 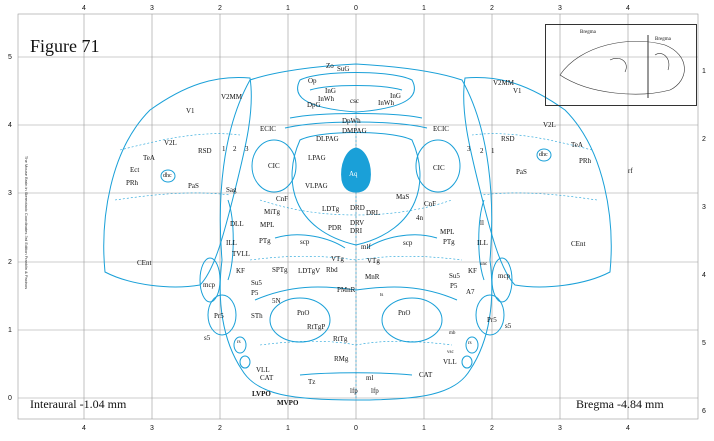 What do you see at coordinates (373, 213) in the screenshot?
I see `label-drl: DRL` at bounding box center [373, 213].